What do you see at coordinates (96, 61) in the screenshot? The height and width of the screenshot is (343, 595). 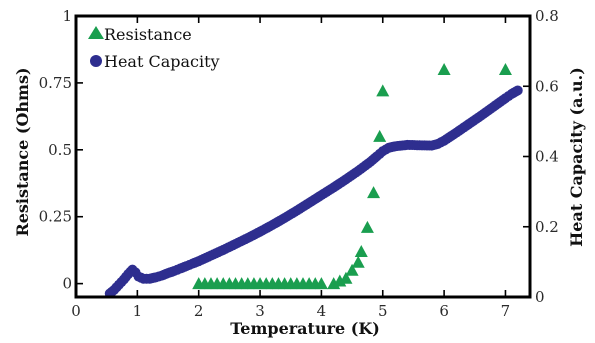 I see `legend-marker-heat-capacity` at bounding box center [96, 61].